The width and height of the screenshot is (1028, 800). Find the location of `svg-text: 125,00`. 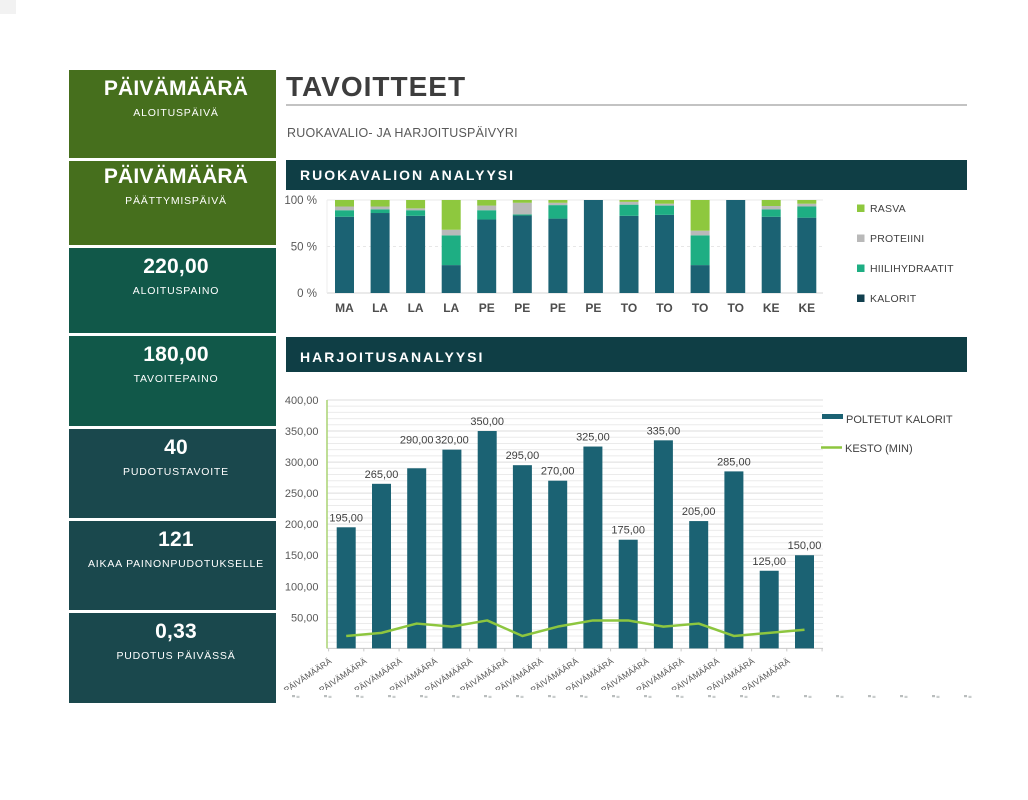

svg-text: 125,00 is located at coordinates (769, 562).